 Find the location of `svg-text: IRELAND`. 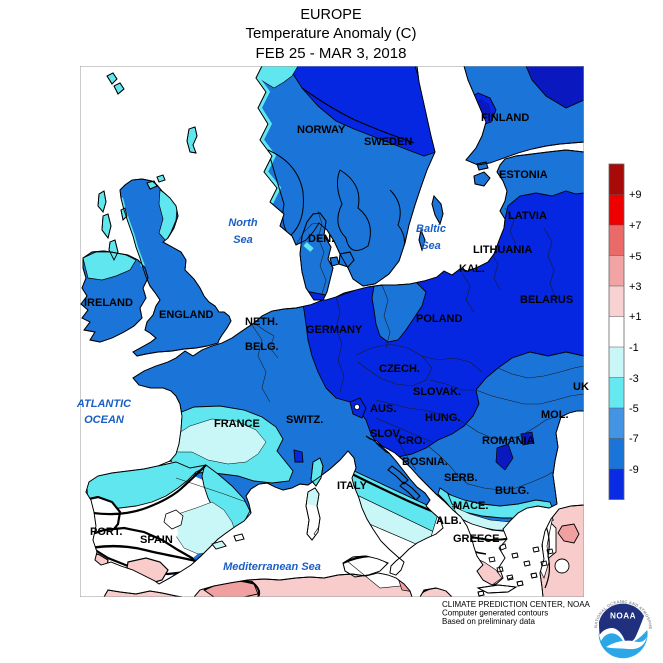

svg-text: IRELAND is located at coordinates (108, 303).